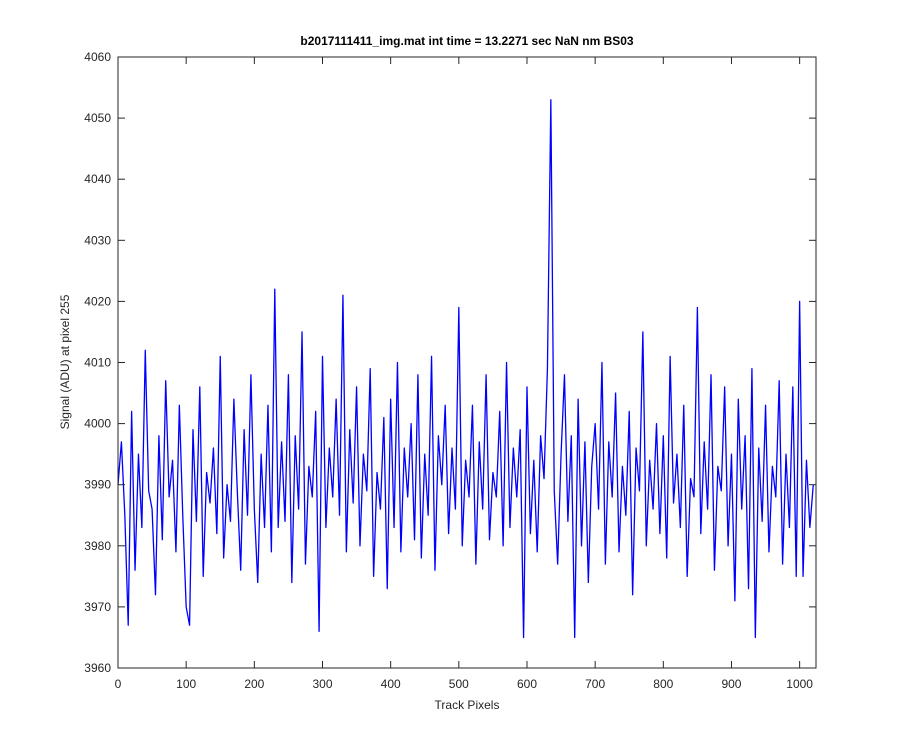 Image resolution: width=900 pixels, height=750 pixels. I want to click on y-tick-label: 4000, so click(97, 424).